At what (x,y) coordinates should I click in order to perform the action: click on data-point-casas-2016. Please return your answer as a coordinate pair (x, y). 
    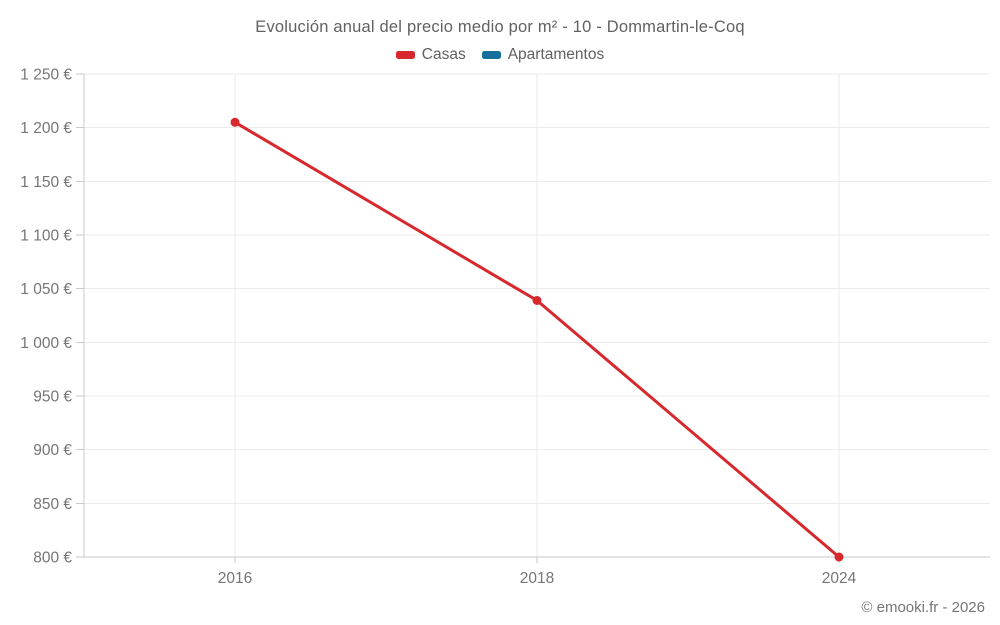
    Looking at the image, I should click on (235, 122).